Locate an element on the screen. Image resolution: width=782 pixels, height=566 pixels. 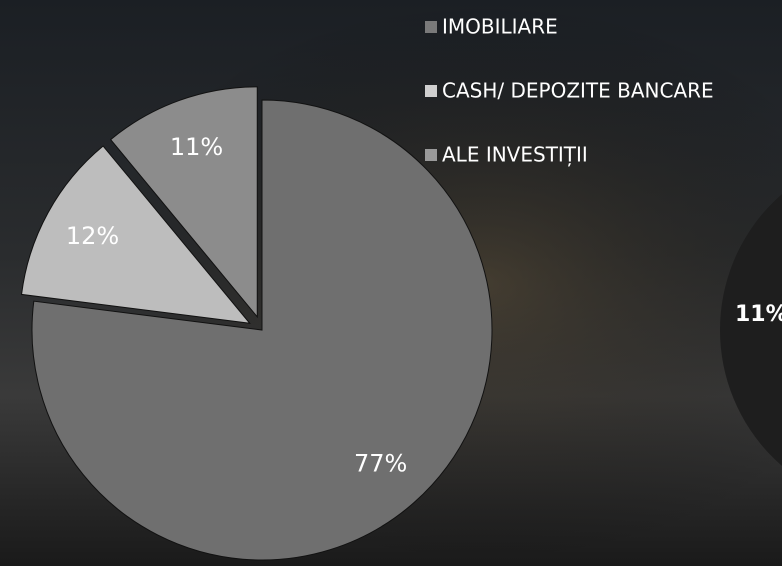
slice-label: 77% is located at coordinates (380, 464).